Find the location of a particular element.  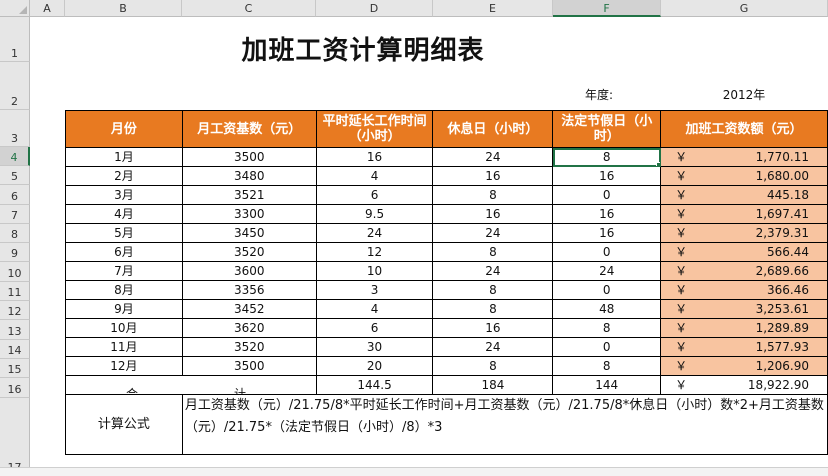

header-month: 月份 is located at coordinates (124, 129).